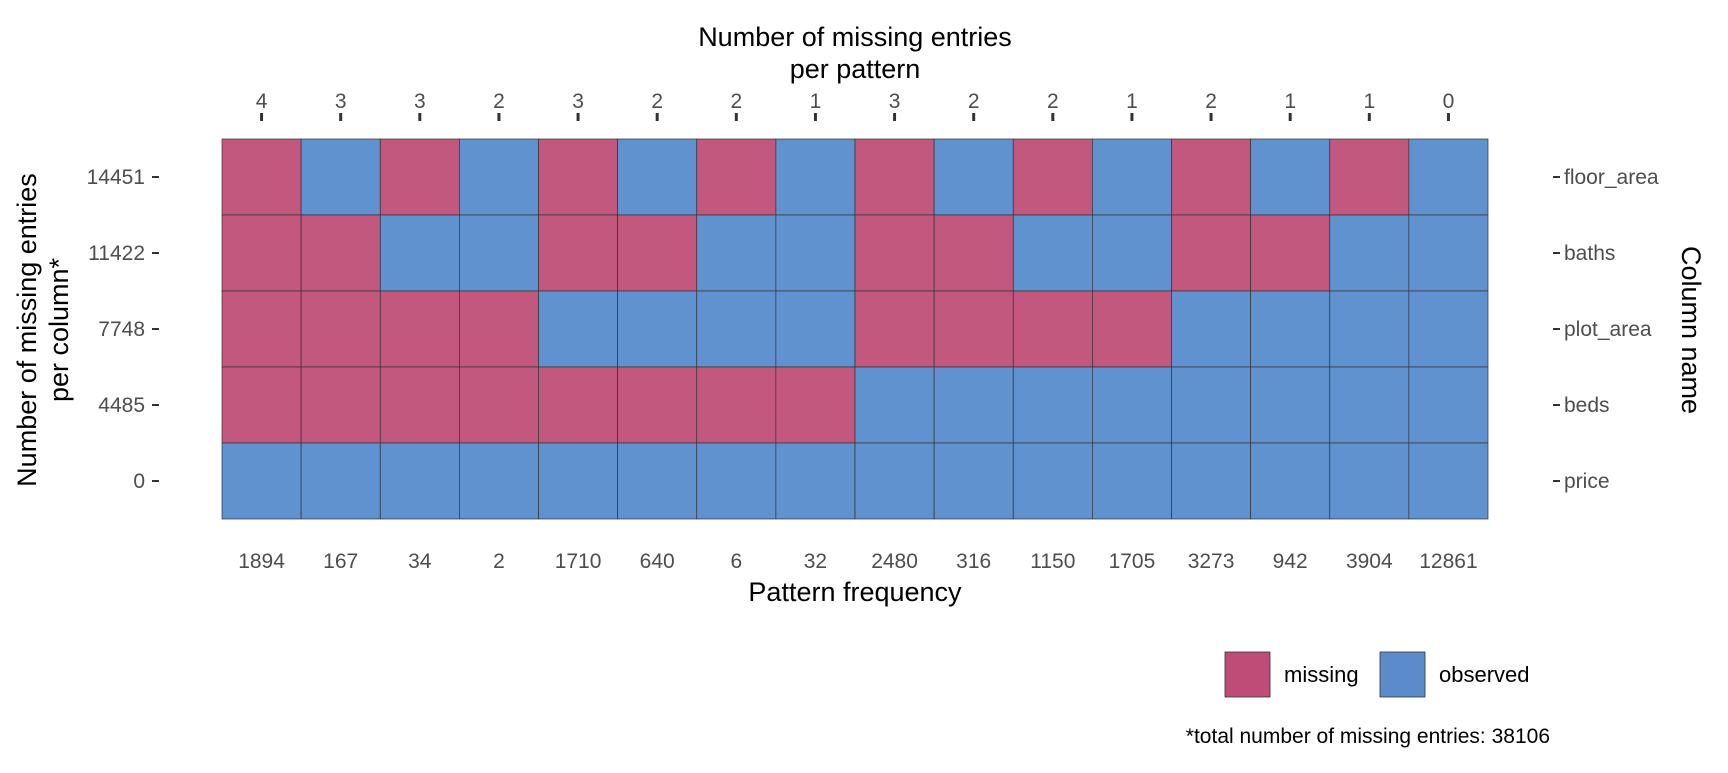 The height and width of the screenshot is (773, 1728). Describe the element at coordinates (121, 329) in the screenshot. I see `left-tick-label: 7748` at that location.